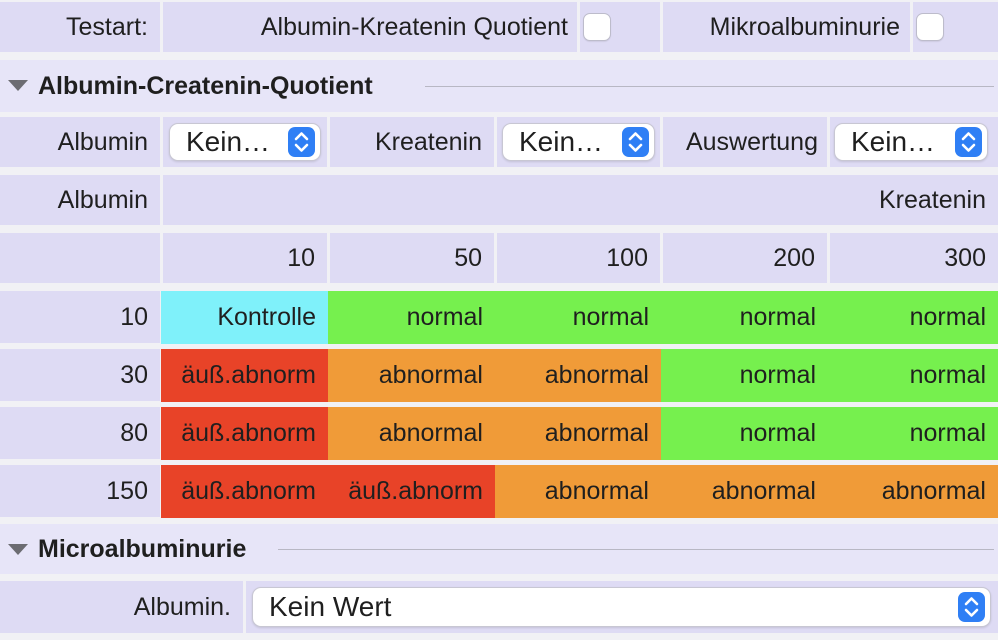 This screenshot has height=640, width=998. I want to click on option-albumin-kreatenin-cell, so click(620, 27).